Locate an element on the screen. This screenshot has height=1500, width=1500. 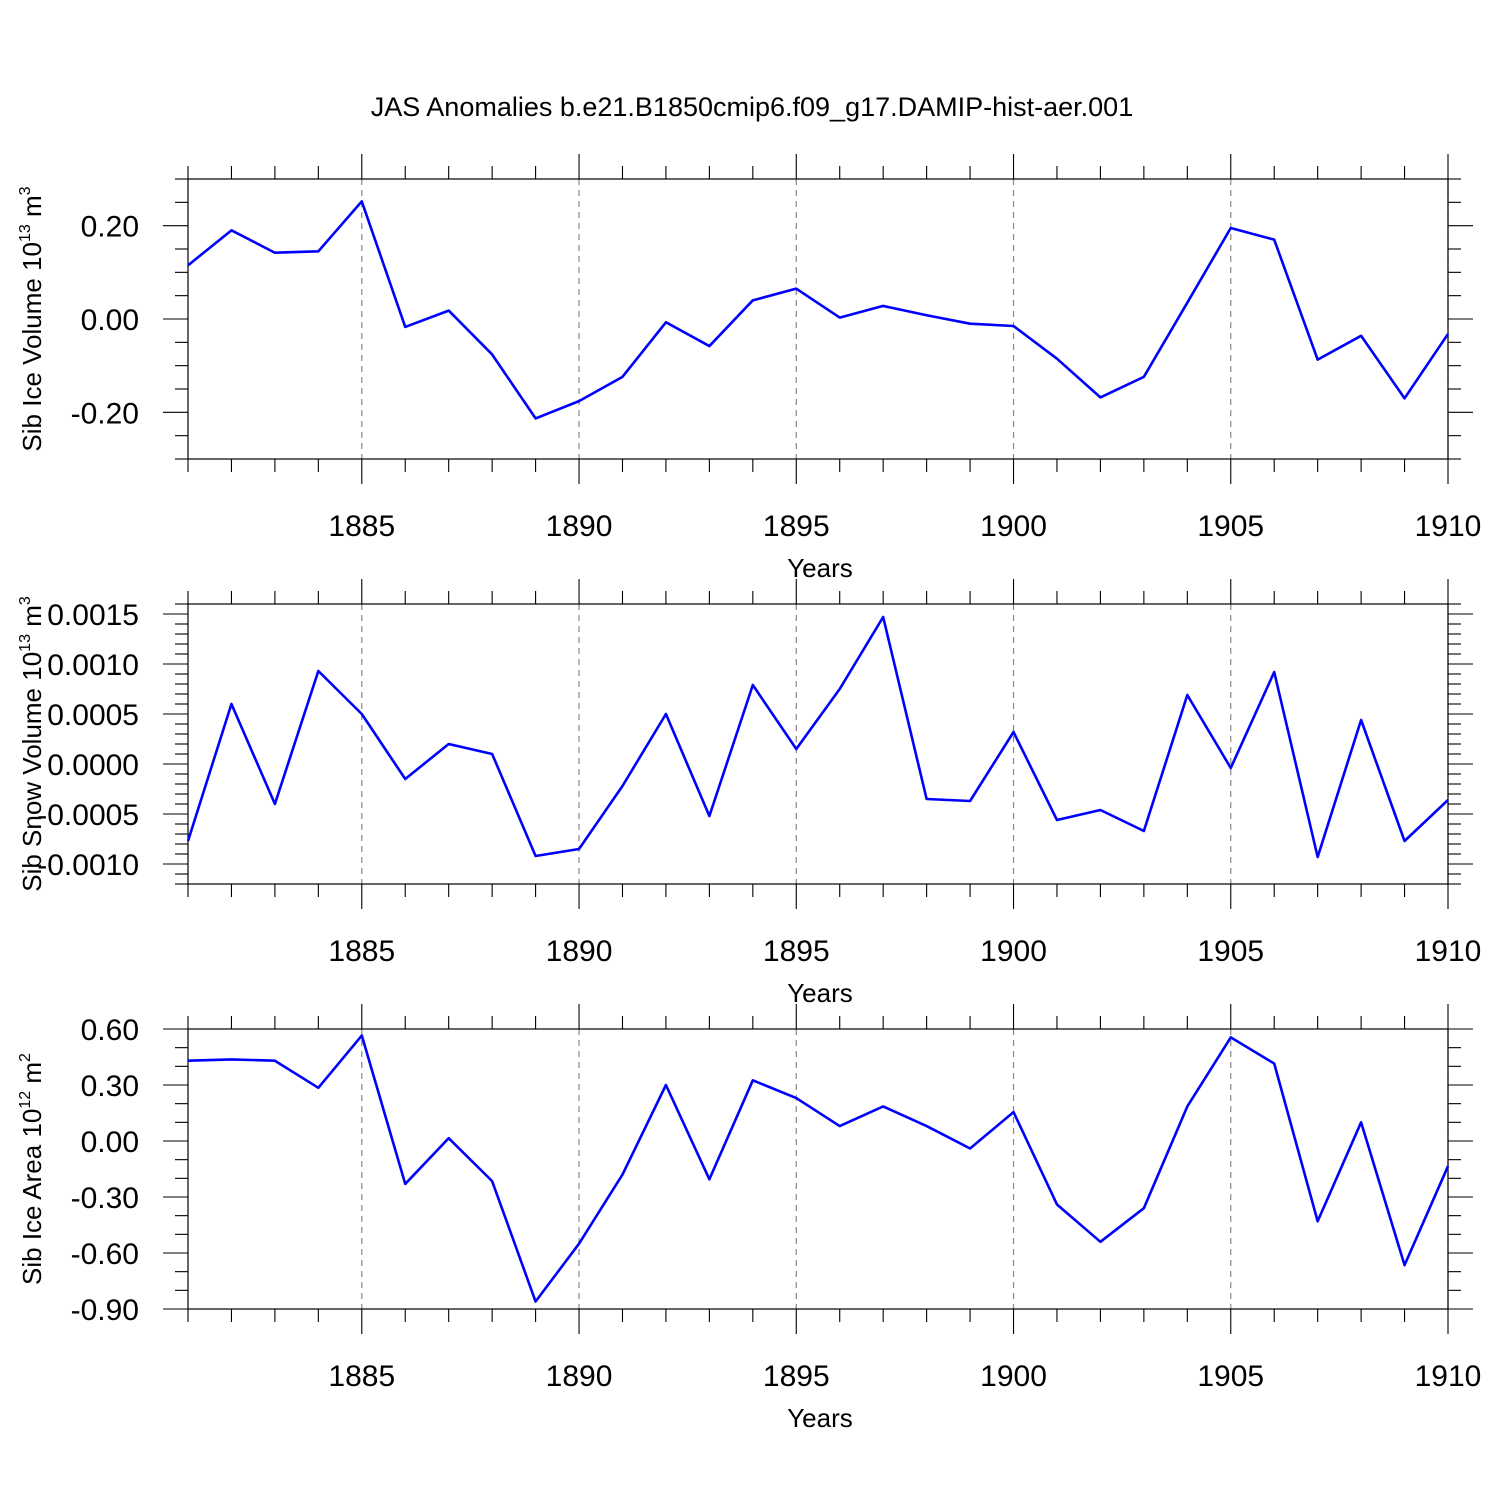
y-tick-label: 0.20 is located at coordinates (110, 227).